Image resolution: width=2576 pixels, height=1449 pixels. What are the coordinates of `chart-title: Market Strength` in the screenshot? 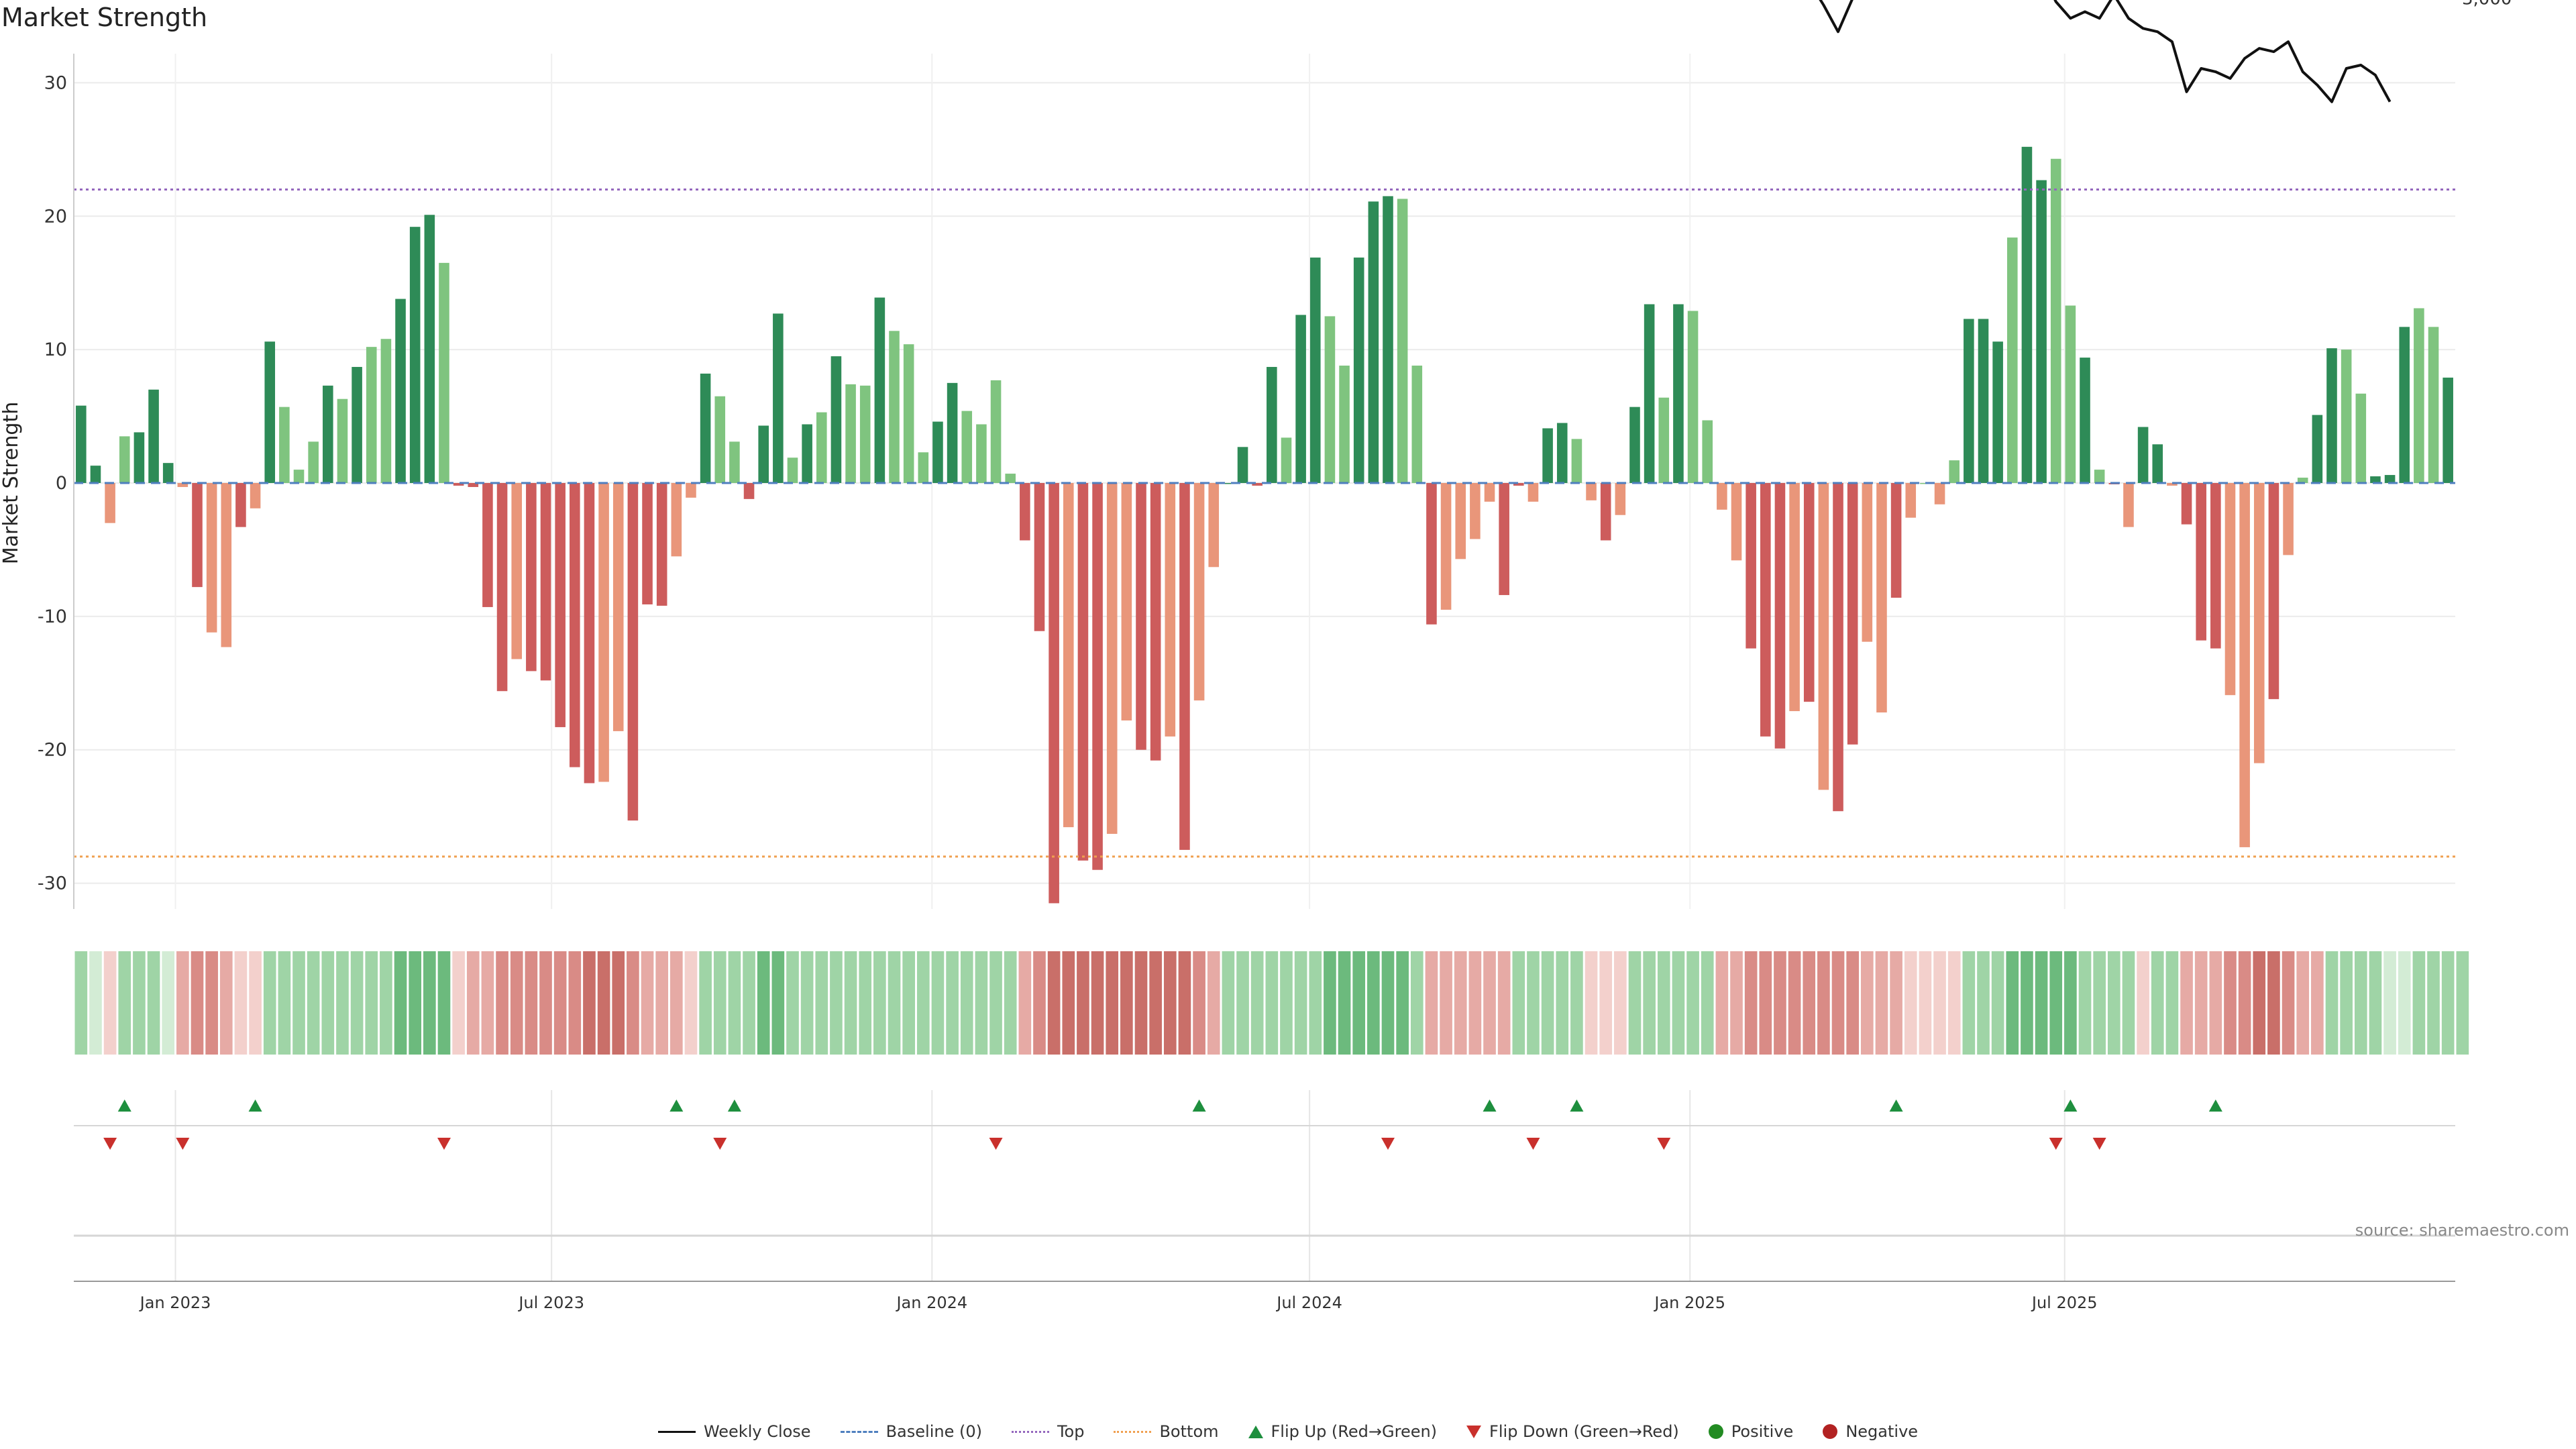 It's located at (104, 17).